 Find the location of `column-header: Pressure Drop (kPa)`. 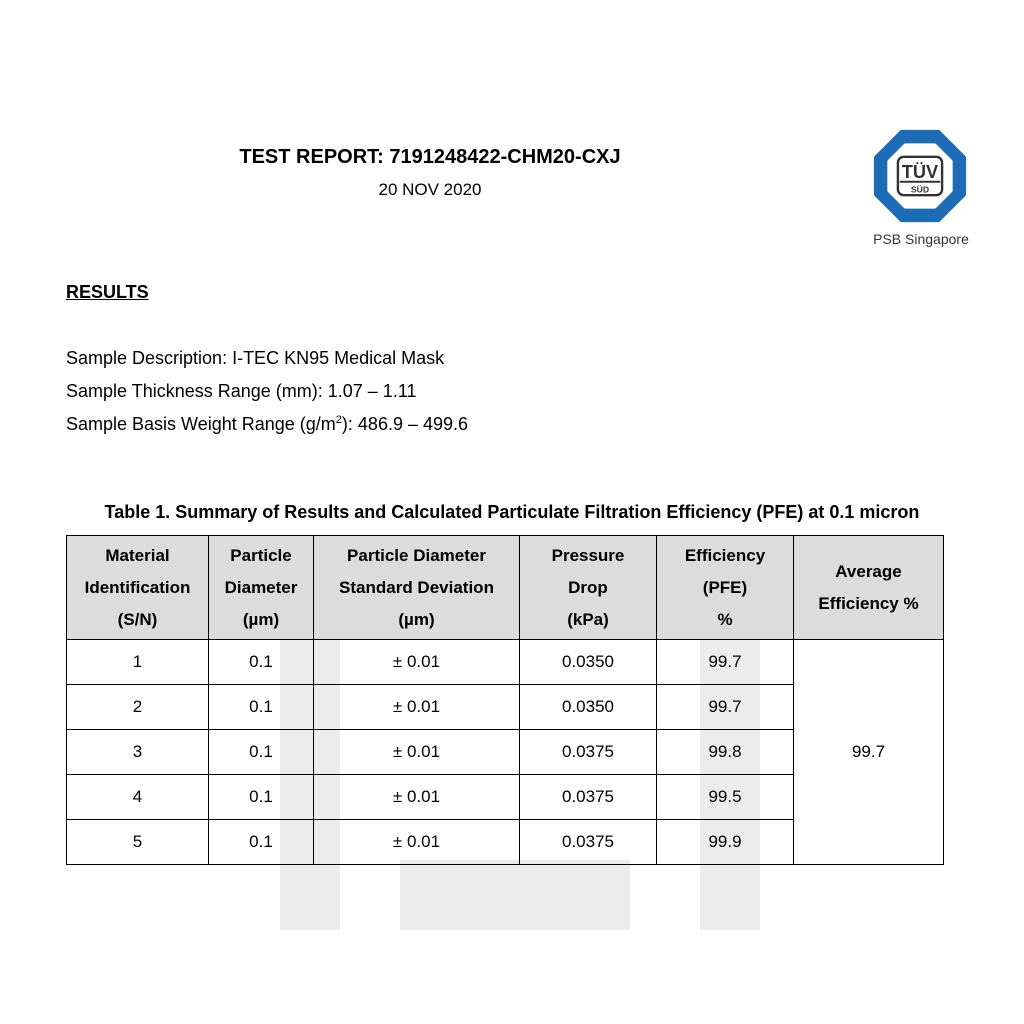

column-header: Pressure Drop (kPa) is located at coordinates (588, 587).